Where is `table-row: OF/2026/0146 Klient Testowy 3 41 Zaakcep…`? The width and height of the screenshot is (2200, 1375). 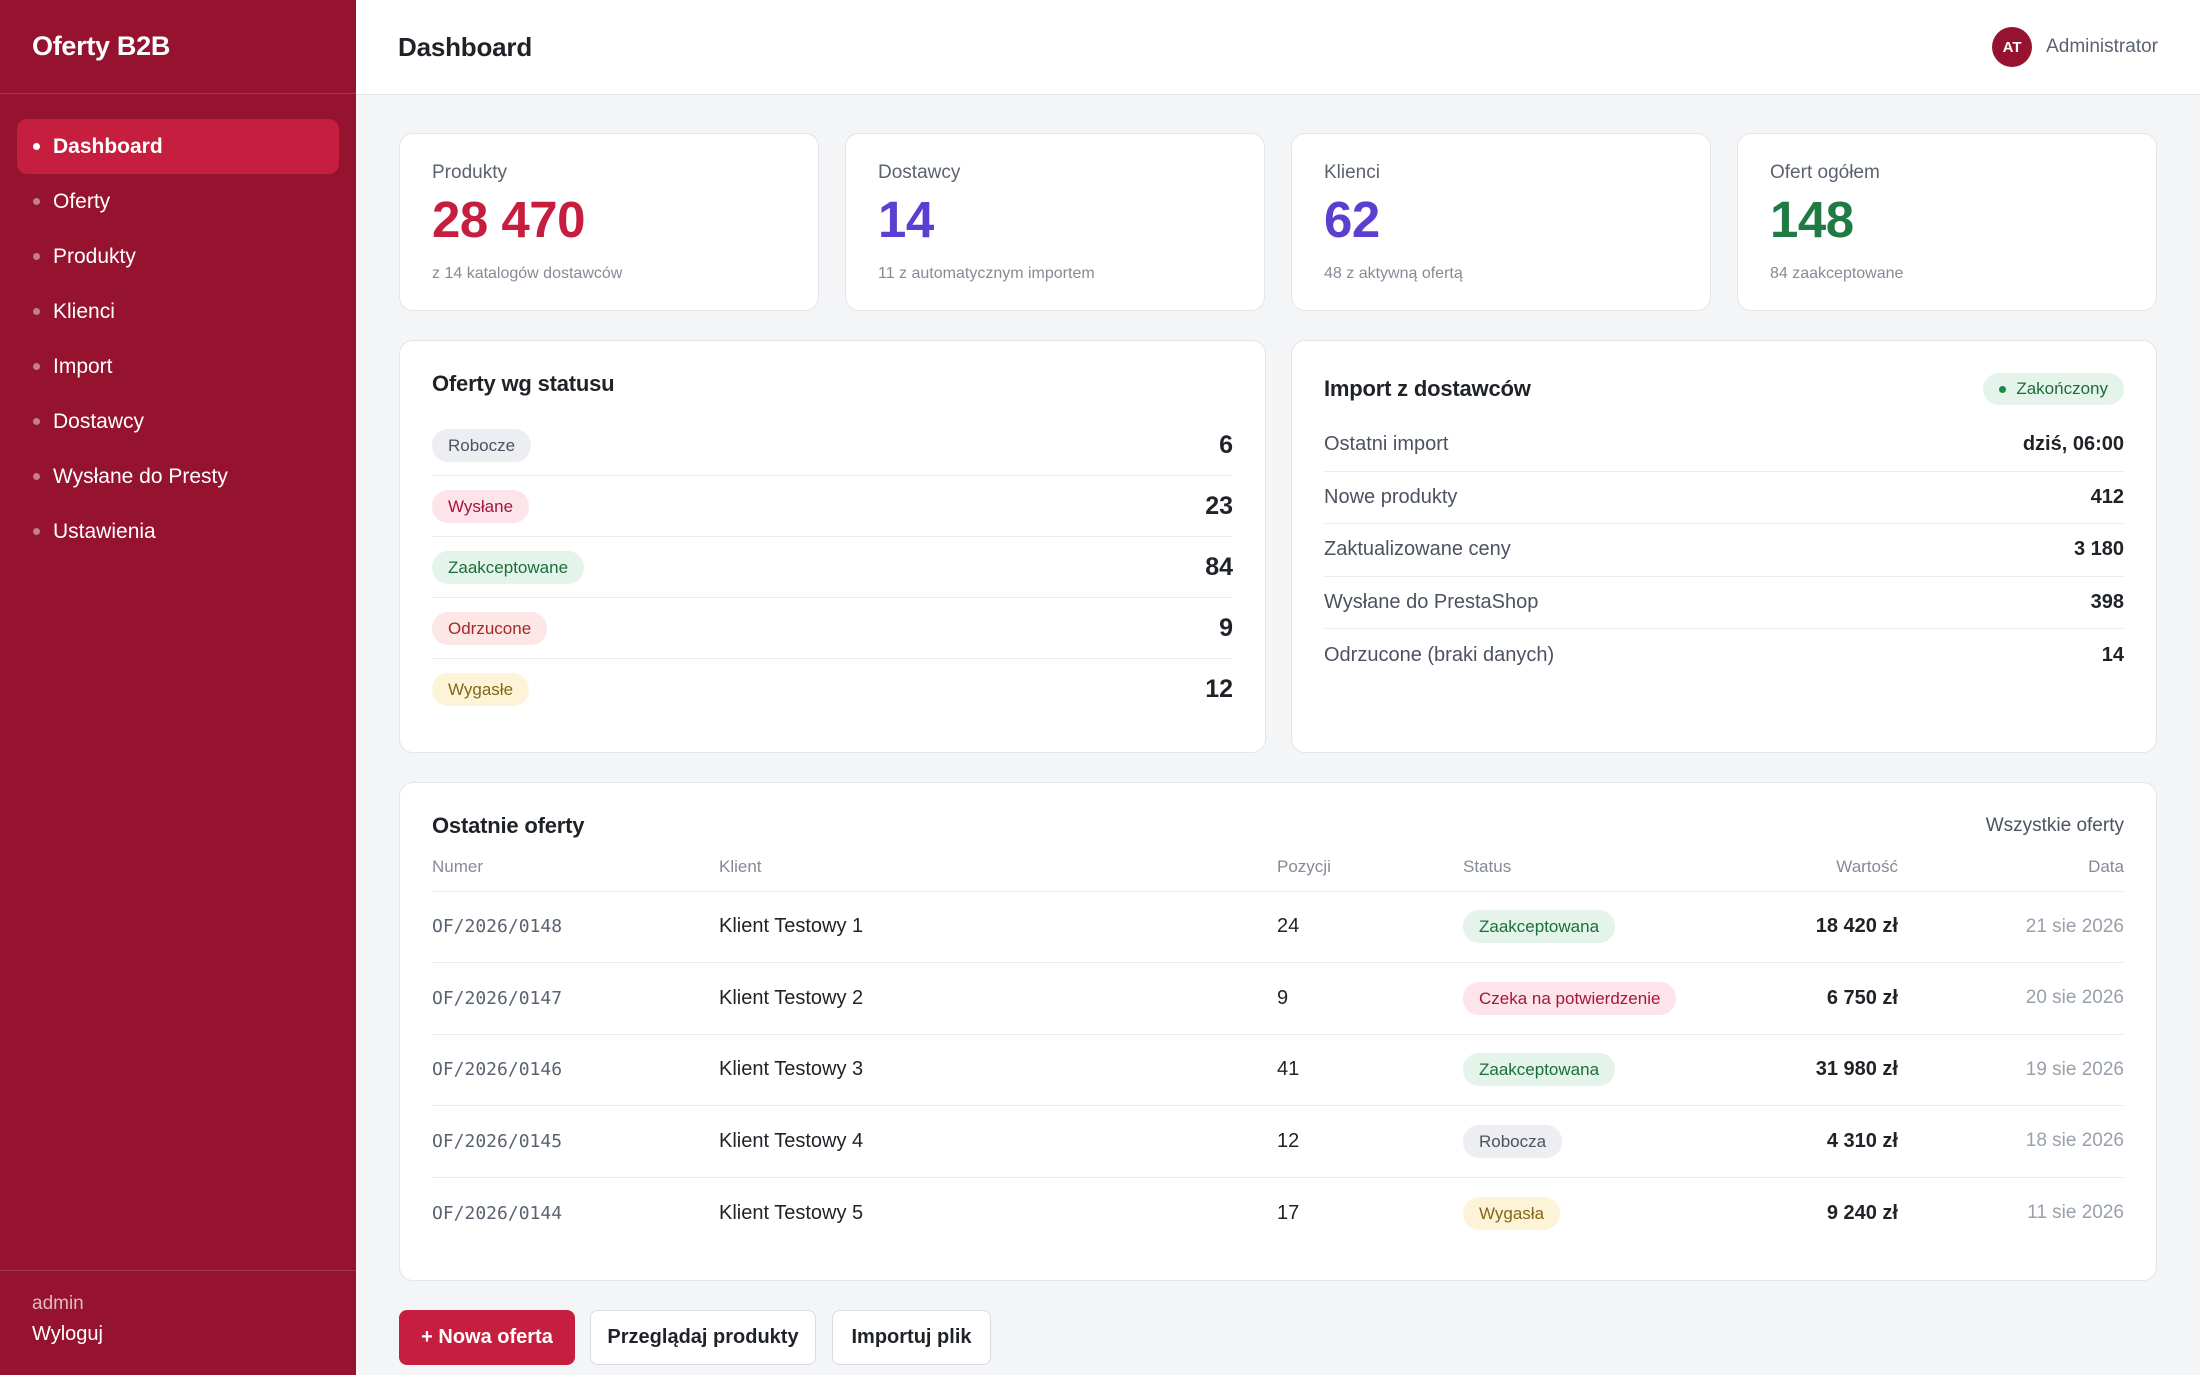
table-row: OF/2026/0146 Klient Testowy 3 41 Zaakcep… is located at coordinates (1278, 1070).